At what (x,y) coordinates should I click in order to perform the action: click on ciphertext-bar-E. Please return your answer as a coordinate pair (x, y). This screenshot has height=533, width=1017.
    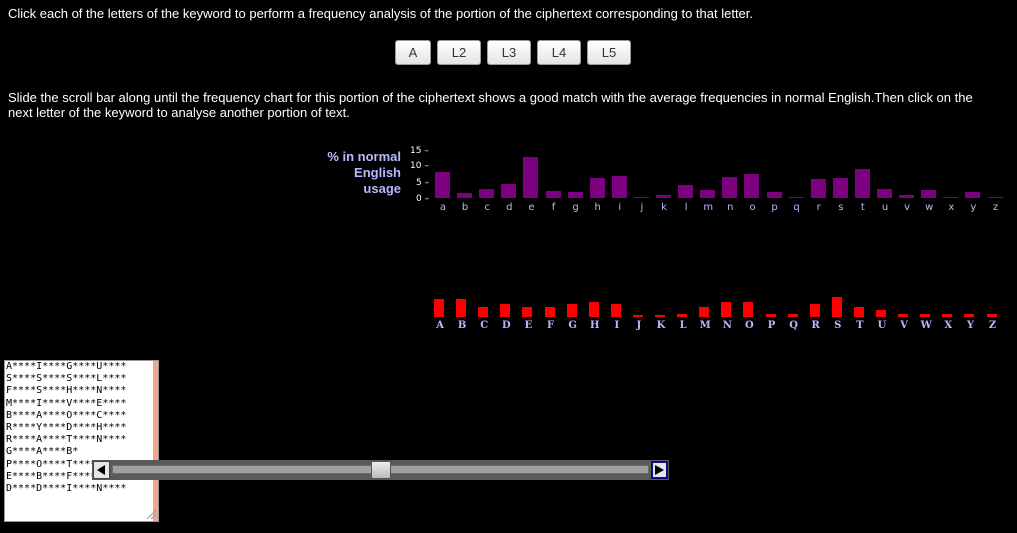
    Looking at the image, I should click on (527, 312).